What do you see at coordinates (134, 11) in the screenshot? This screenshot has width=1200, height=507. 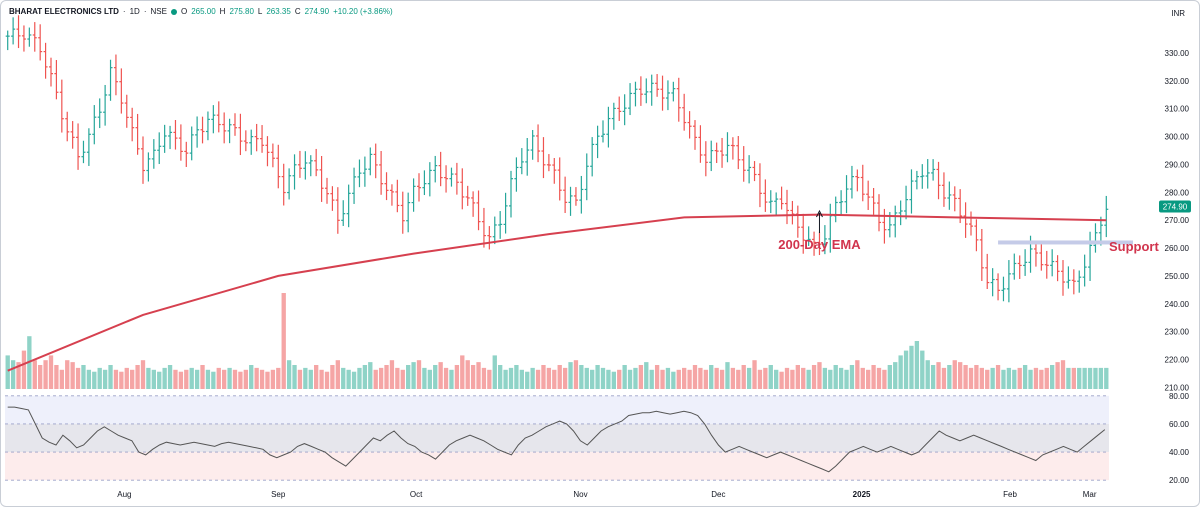 I see `interval-label: 1D` at bounding box center [134, 11].